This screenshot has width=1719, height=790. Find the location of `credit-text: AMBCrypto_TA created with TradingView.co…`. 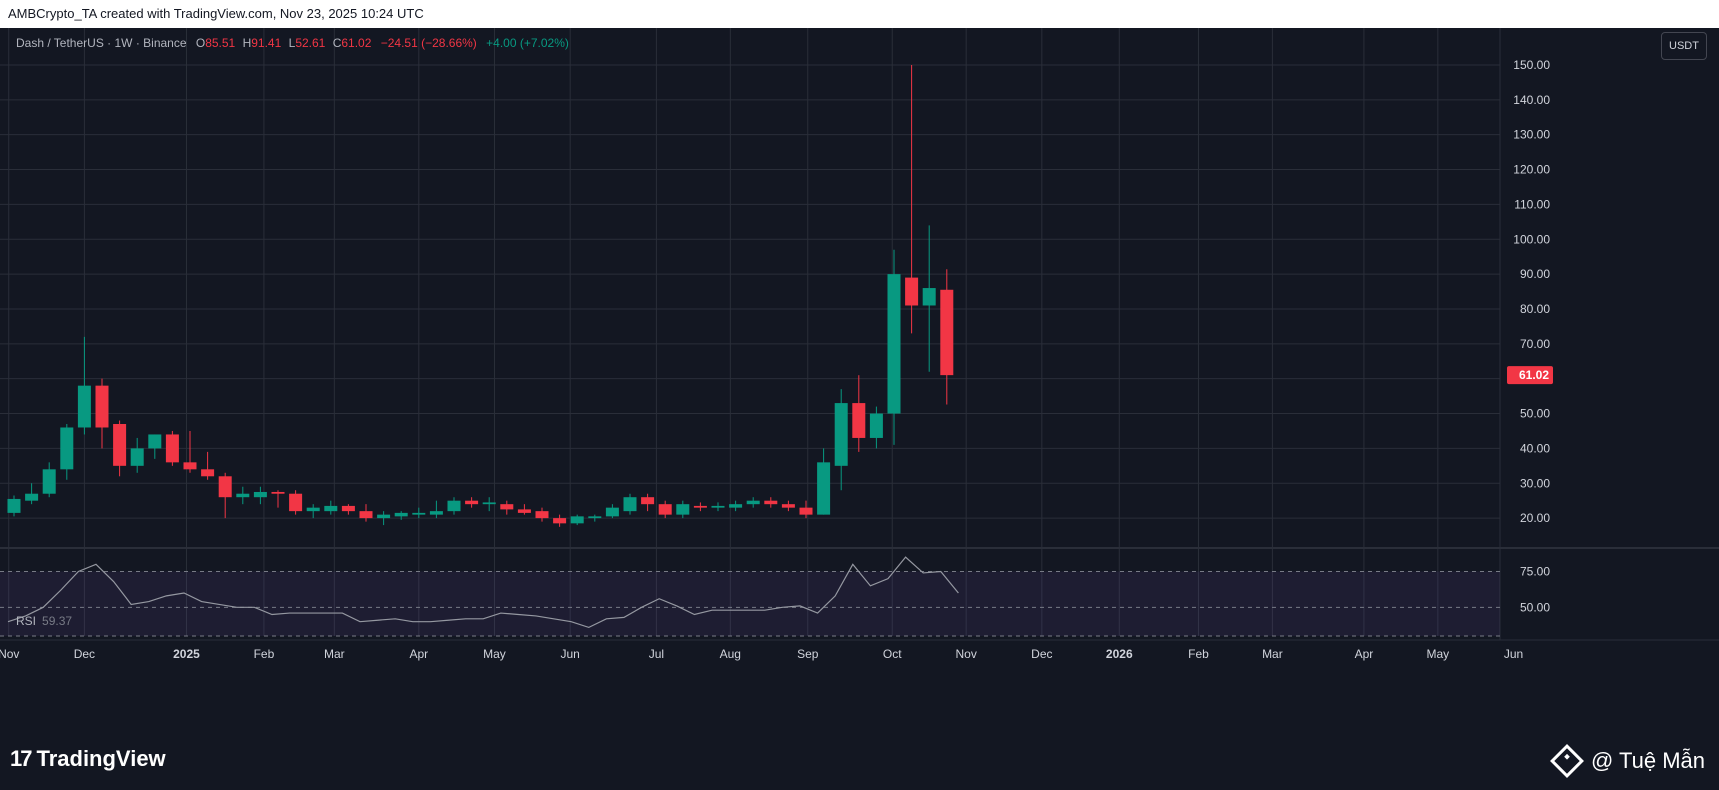

credit-text: AMBCrypto_TA created with TradingView.co… is located at coordinates (216, 13).